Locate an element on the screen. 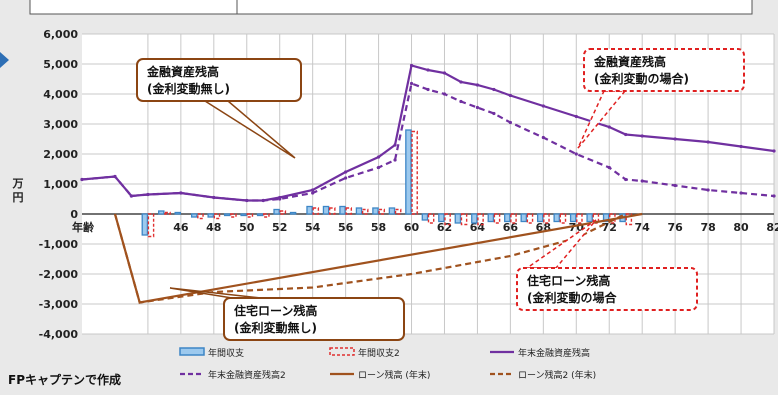  legend-label: 年間収支2 is located at coordinates (379, 353).